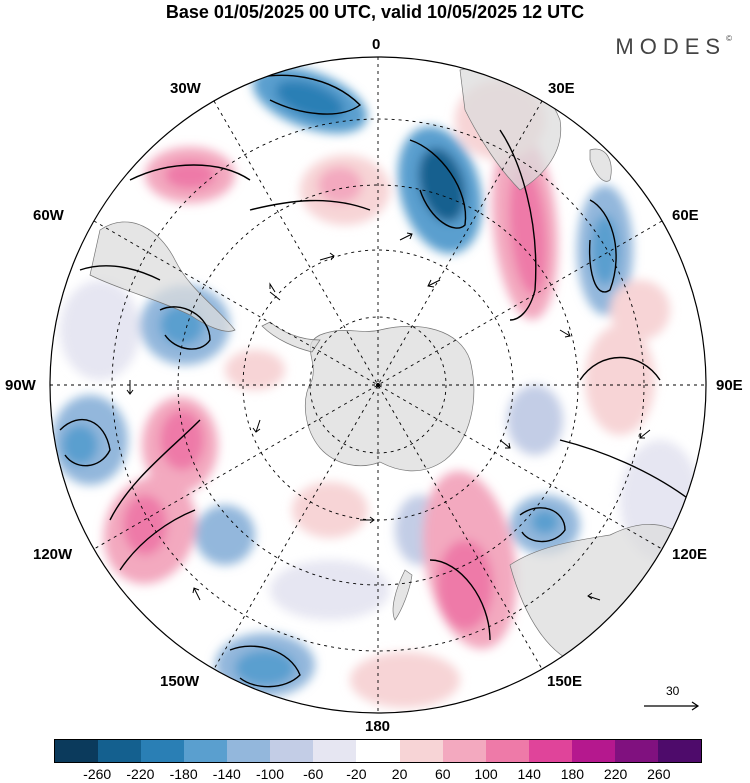 The image size is (750, 783). I want to click on colorbar-tick-label: 220, so click(615, 774).